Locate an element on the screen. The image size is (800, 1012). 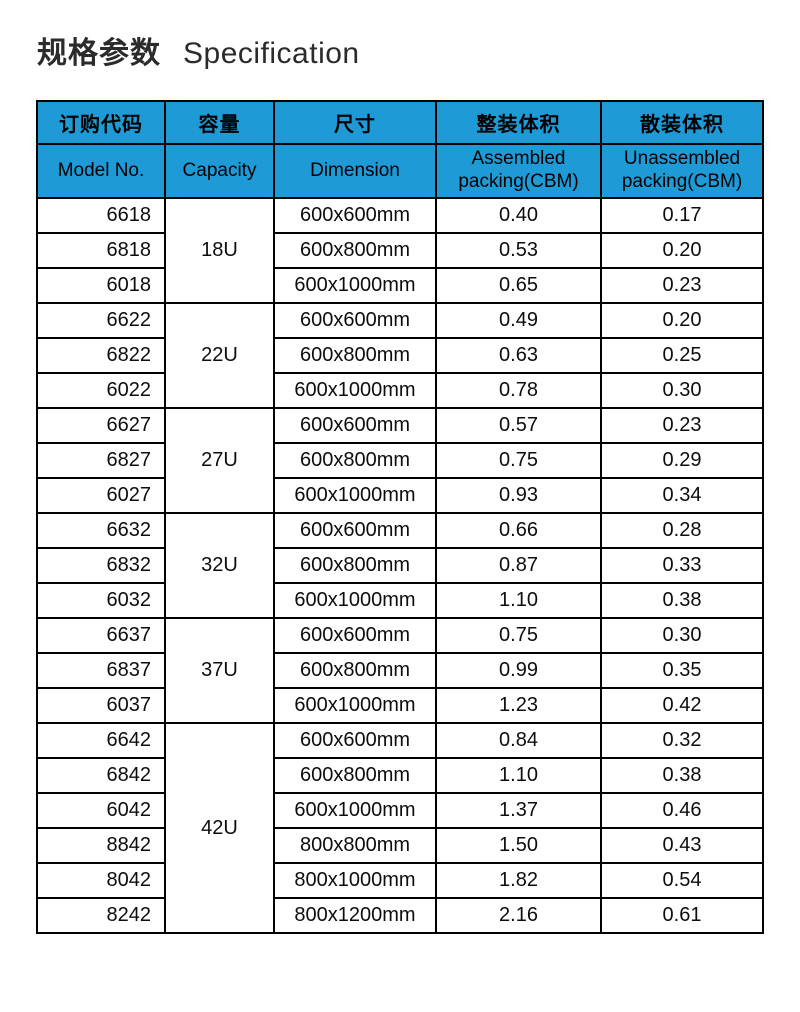
assembled-cell: 0.65 is located at coordinates (518, 285).